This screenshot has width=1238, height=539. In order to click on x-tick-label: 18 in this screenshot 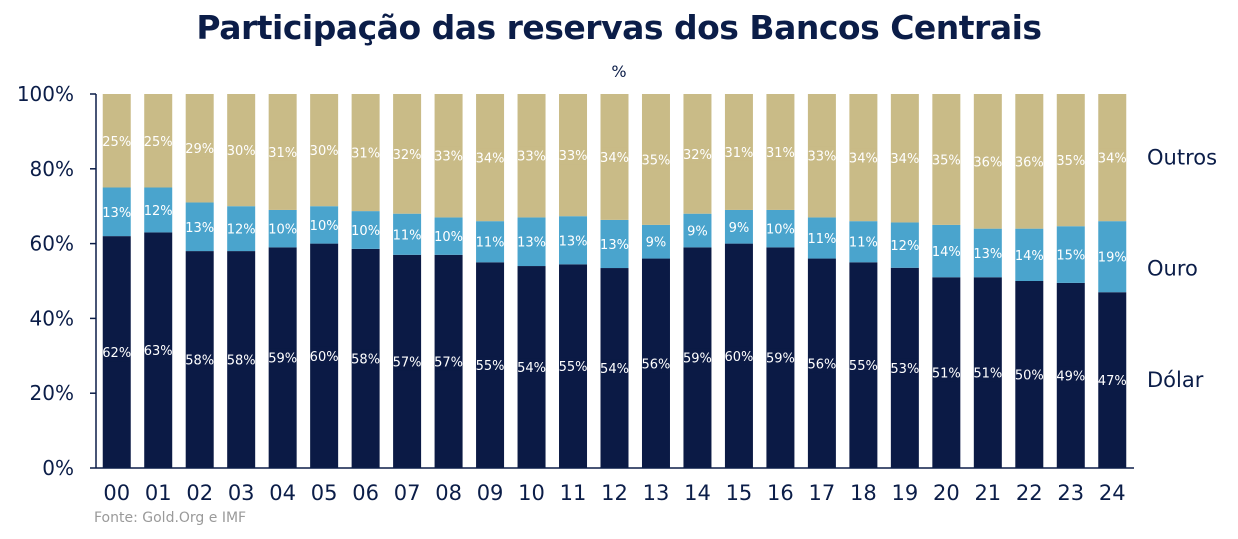, I will do `click(863, 493)`.